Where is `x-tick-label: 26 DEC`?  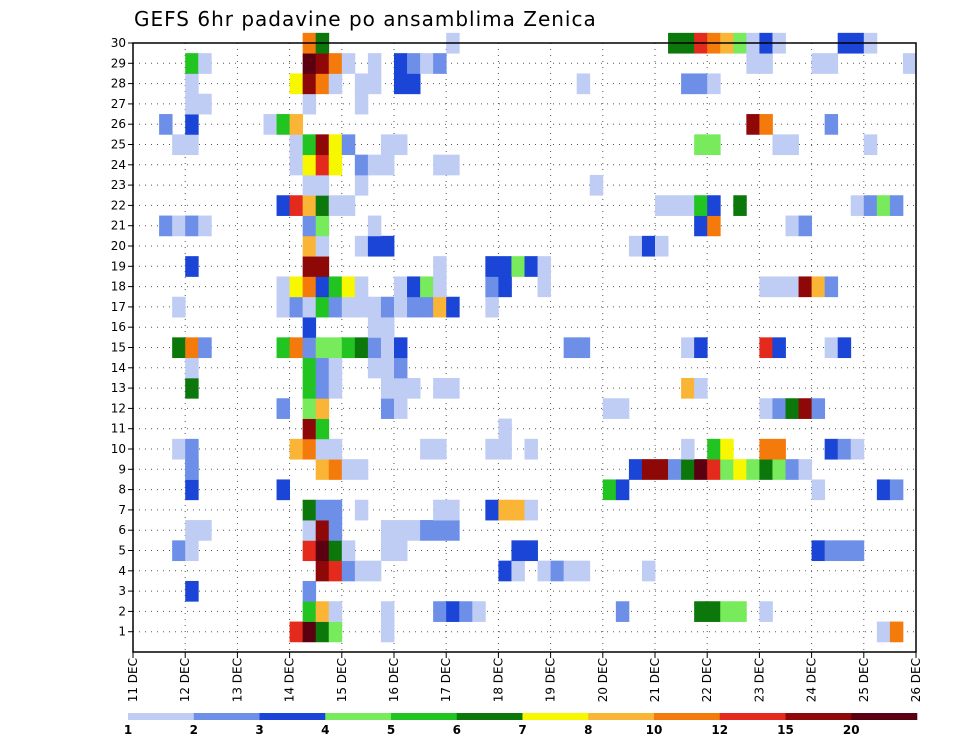 x-tick-label: 26 DEC is located at coordinates (916, 680).